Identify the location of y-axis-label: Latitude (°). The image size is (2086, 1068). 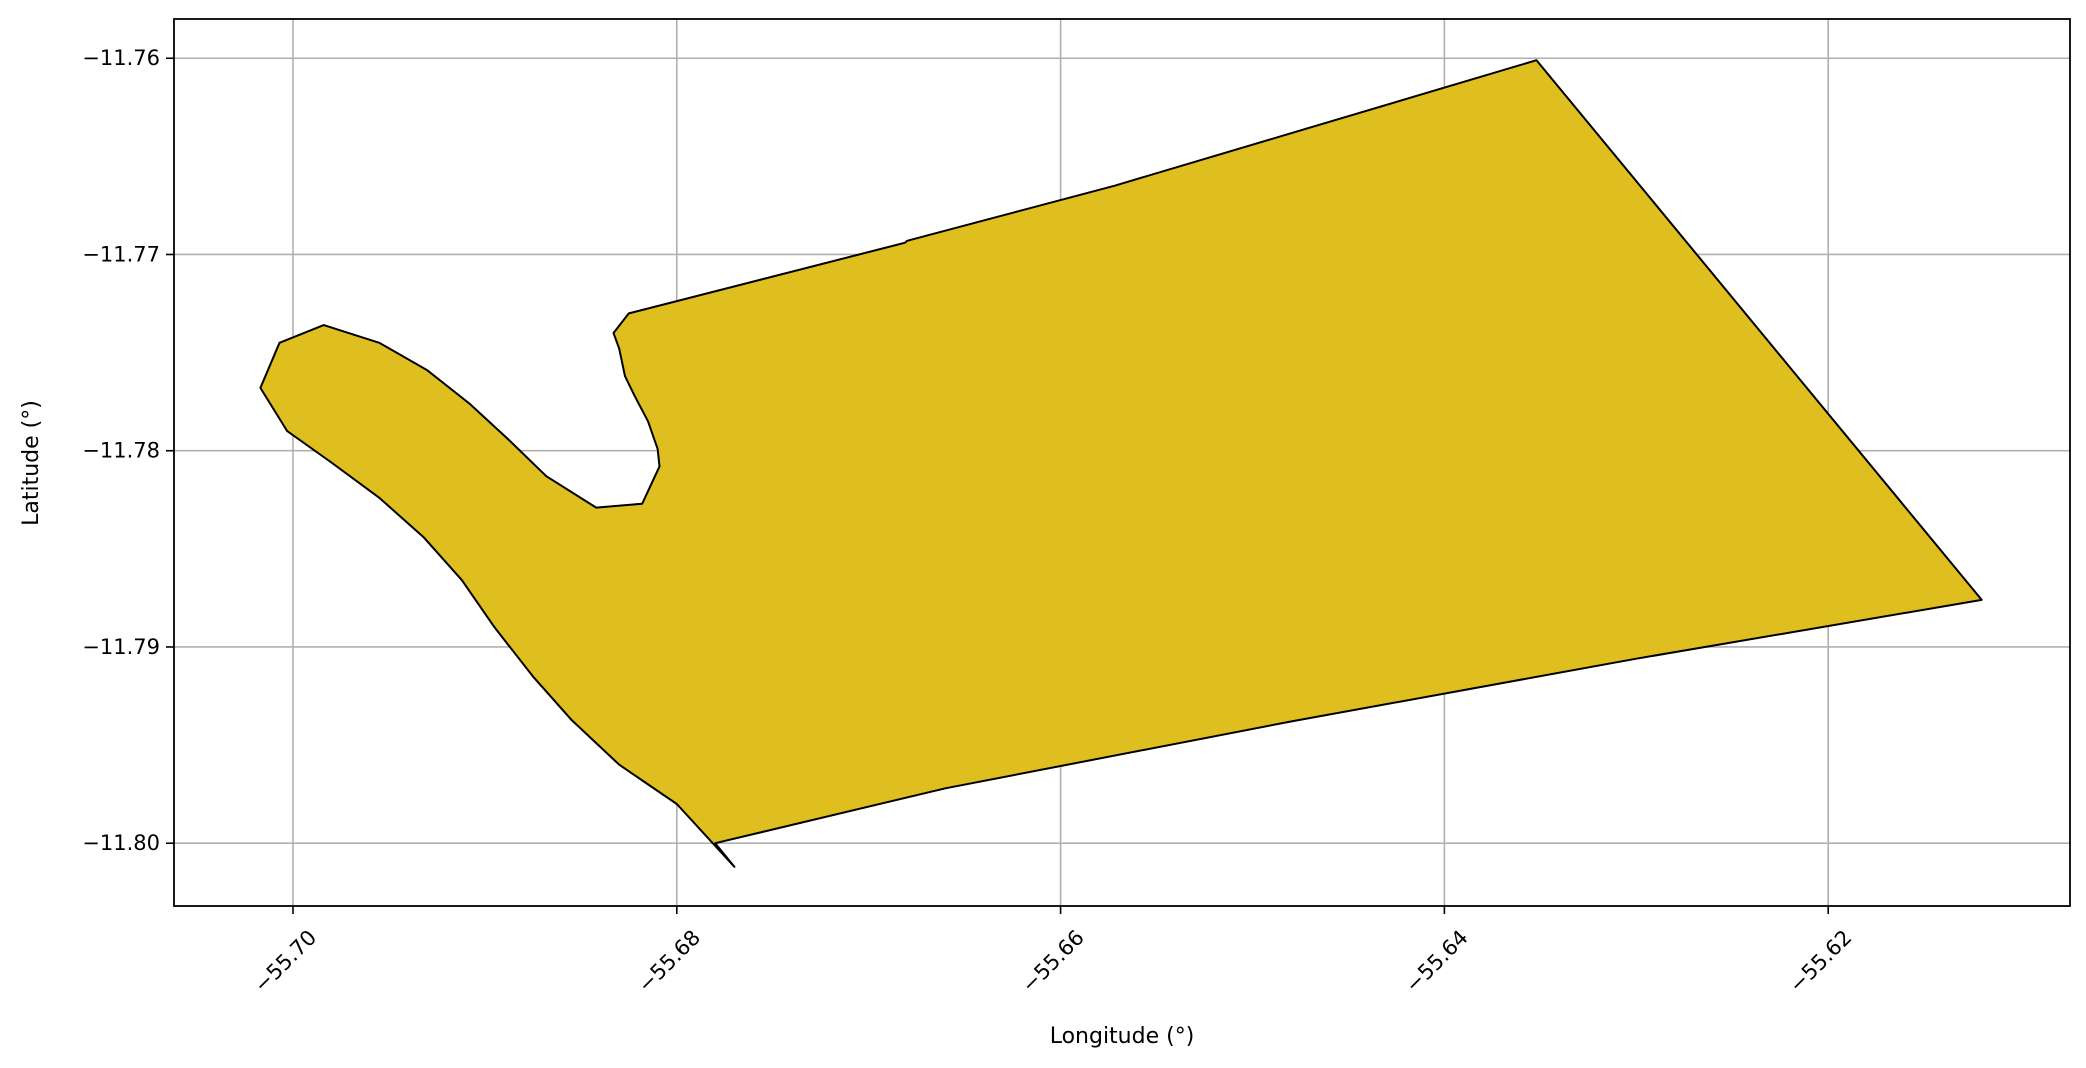
(31, 463).